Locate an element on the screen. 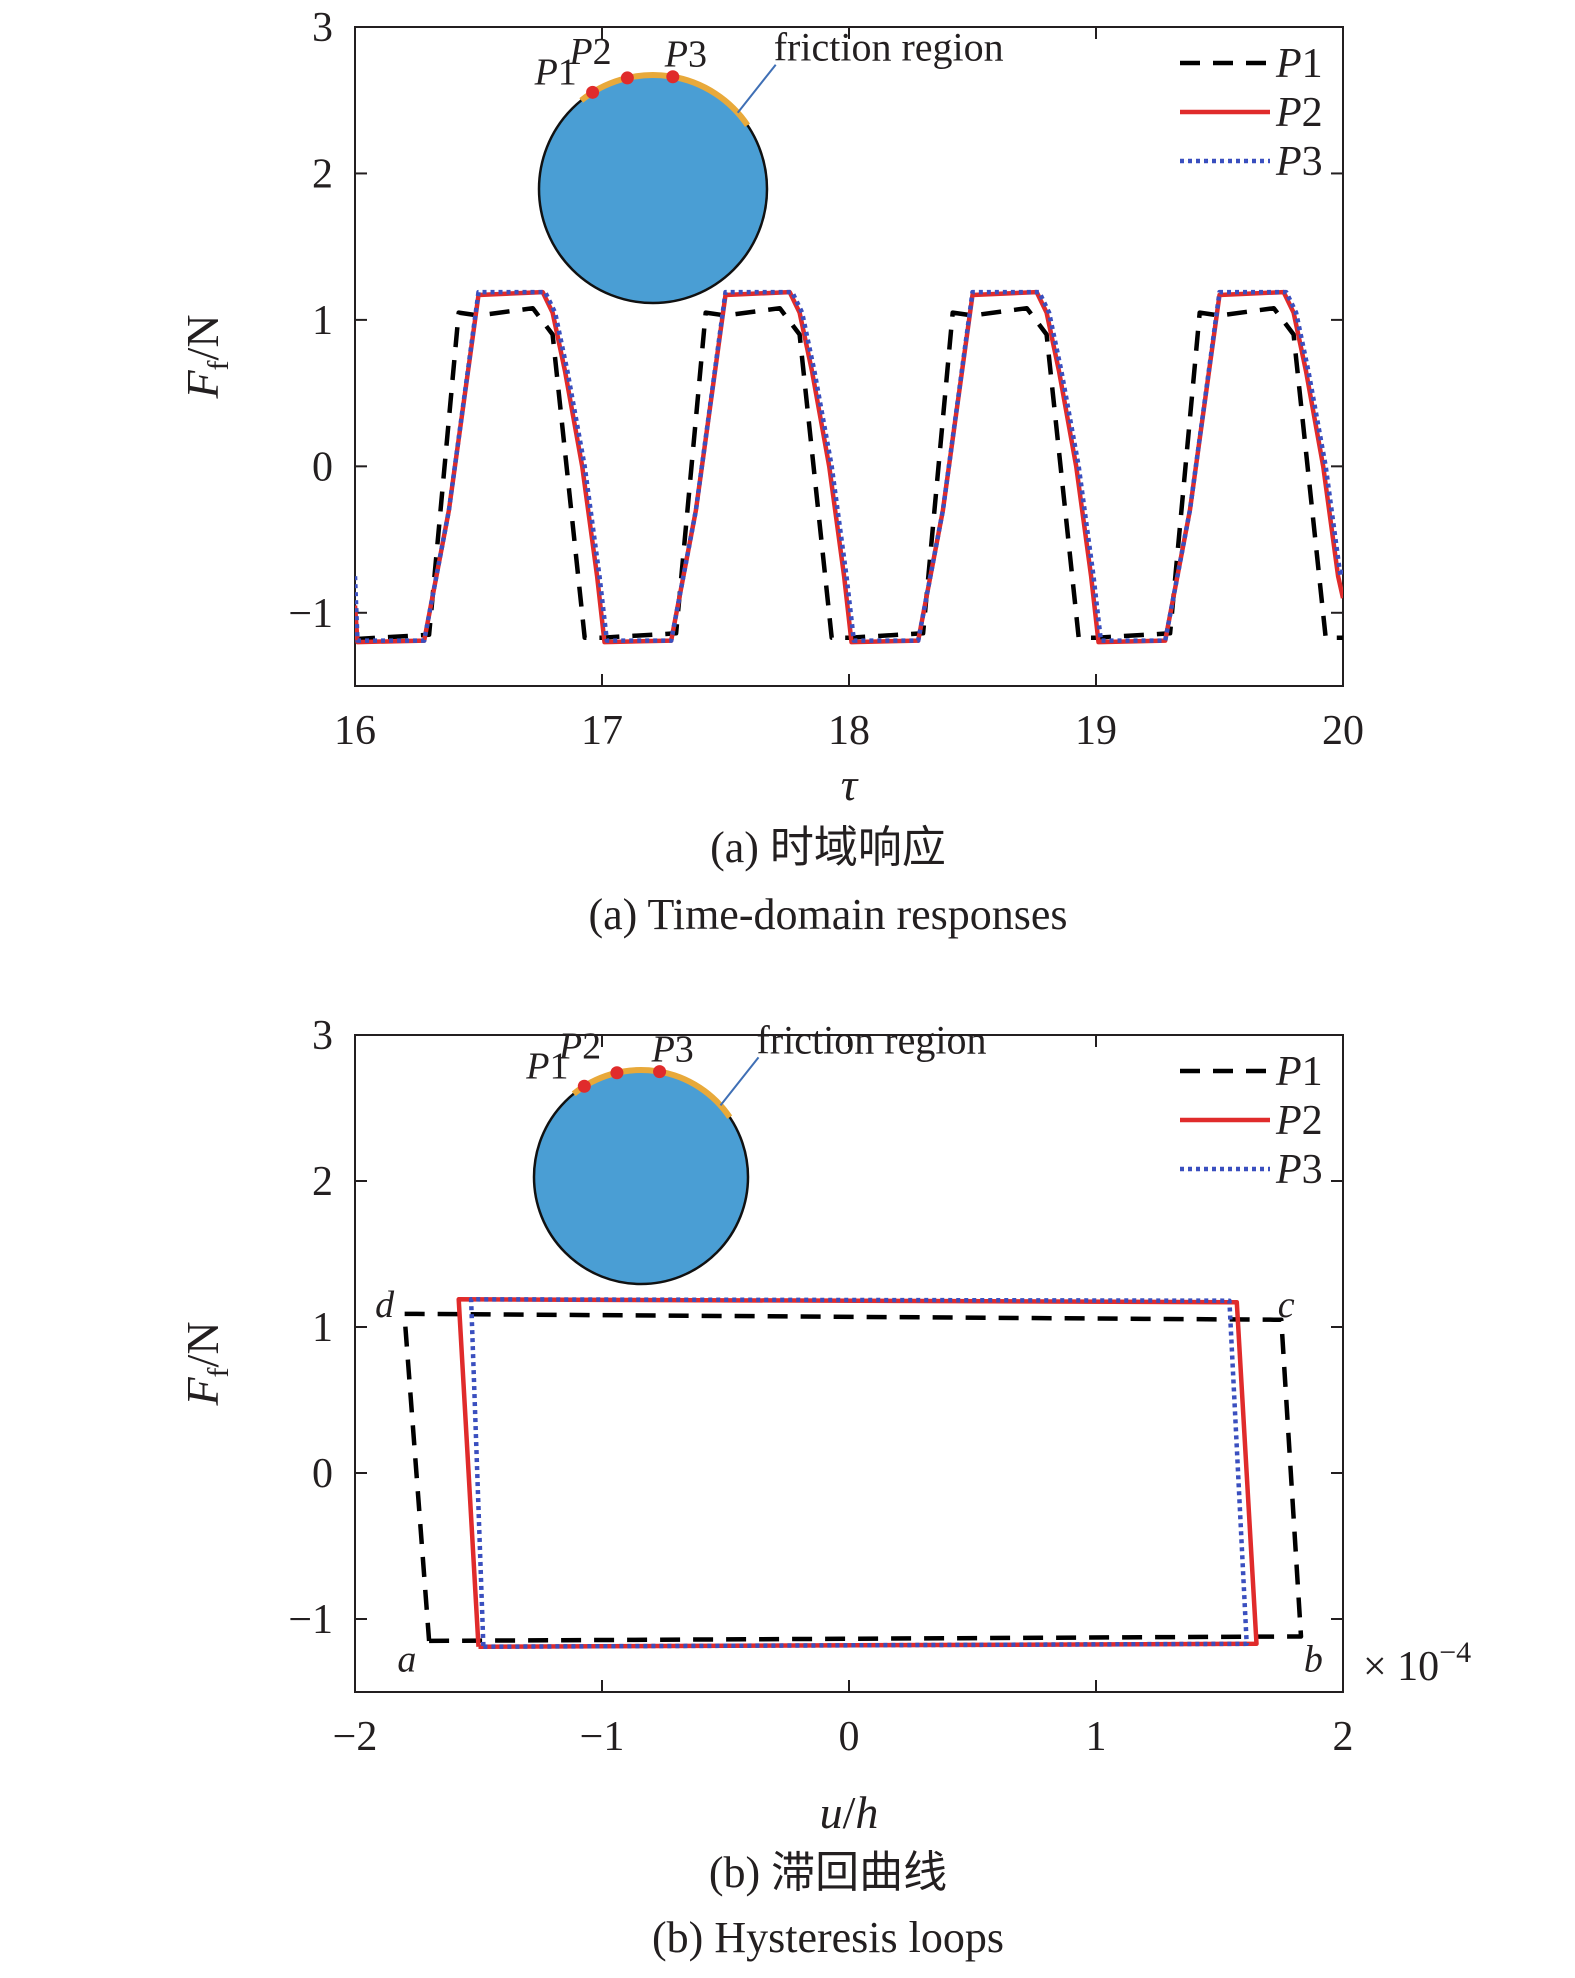  x-label-u: u is located at coordinates (831, 1812).